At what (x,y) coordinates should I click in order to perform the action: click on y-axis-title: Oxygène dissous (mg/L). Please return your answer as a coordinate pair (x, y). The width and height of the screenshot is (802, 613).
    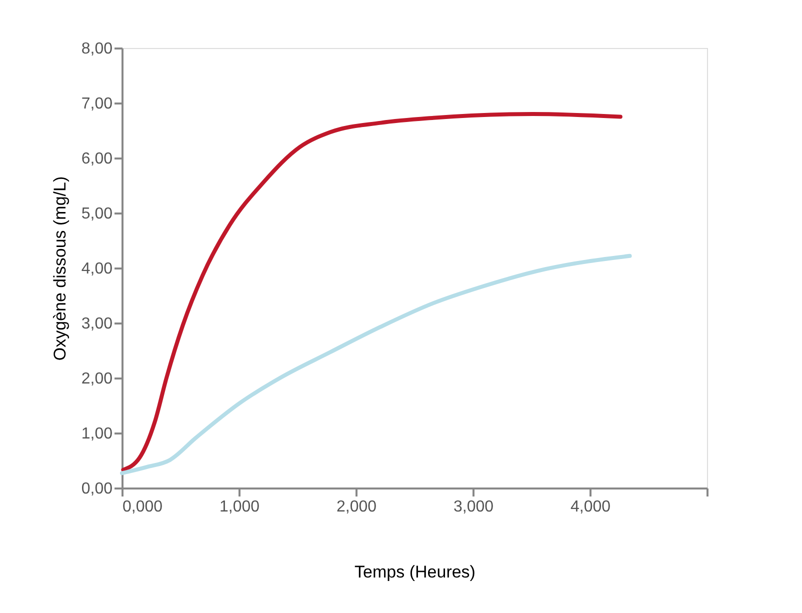
    Looking at the image, I should click on (60, 268).